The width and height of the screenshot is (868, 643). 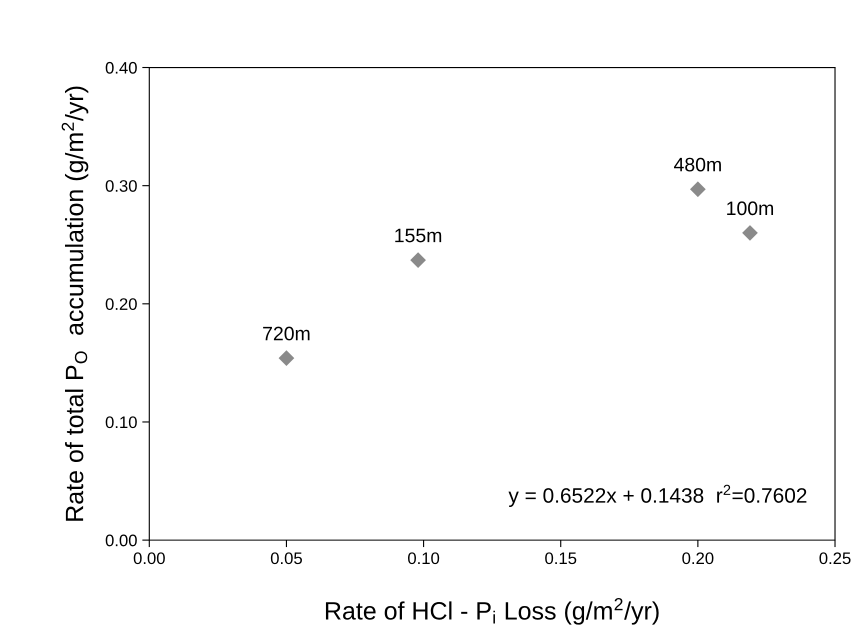 What do you see at coordinates (492, 611) in the screenshot?
I see `x-axis-title: Rate of HCl - P$_{i}$ Loss (g/m$^{2}$/yr)` at bounding box center [492, 611].